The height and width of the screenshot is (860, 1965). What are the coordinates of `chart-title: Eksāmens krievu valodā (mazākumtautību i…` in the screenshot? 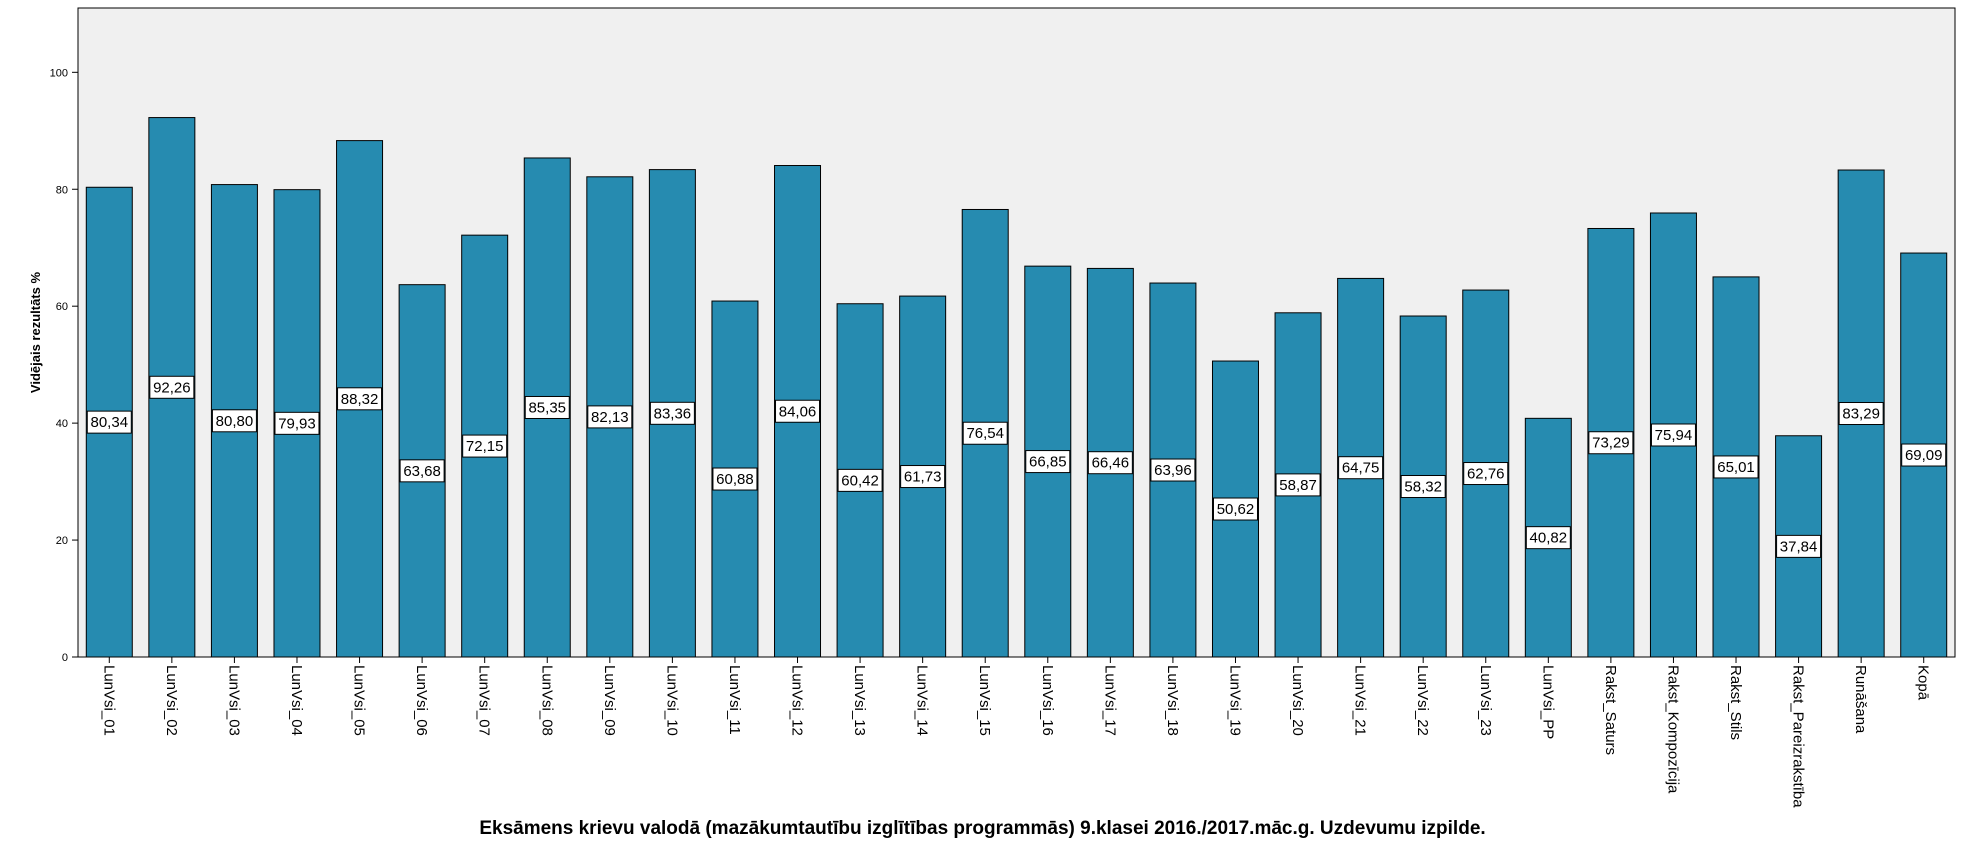 It's located at (982, 828).